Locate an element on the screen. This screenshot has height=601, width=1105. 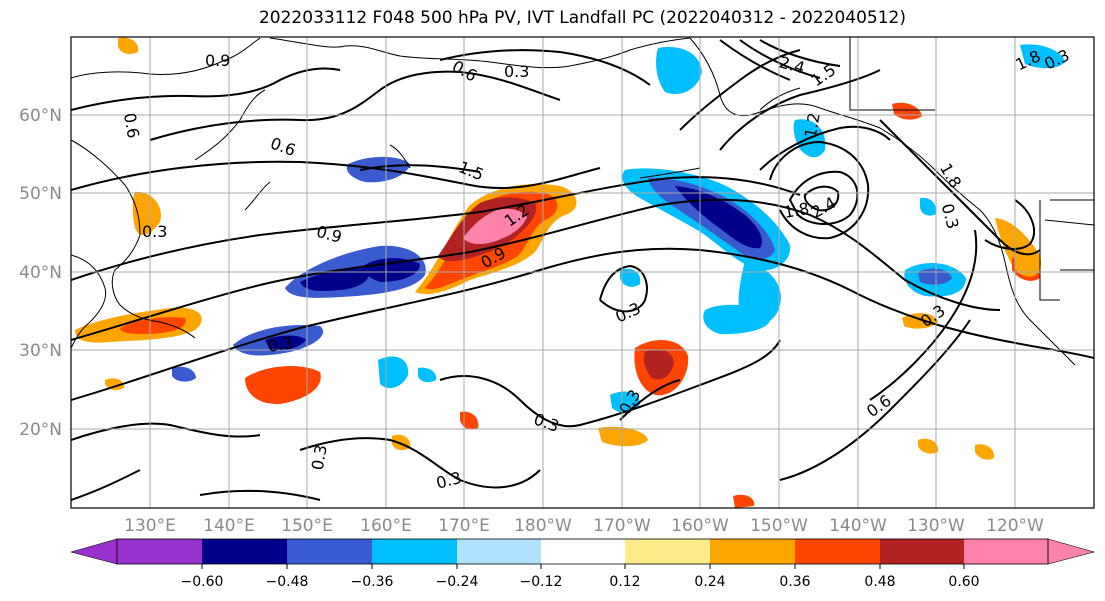
colorbar-extend-low is located at coordinates (93, 551).